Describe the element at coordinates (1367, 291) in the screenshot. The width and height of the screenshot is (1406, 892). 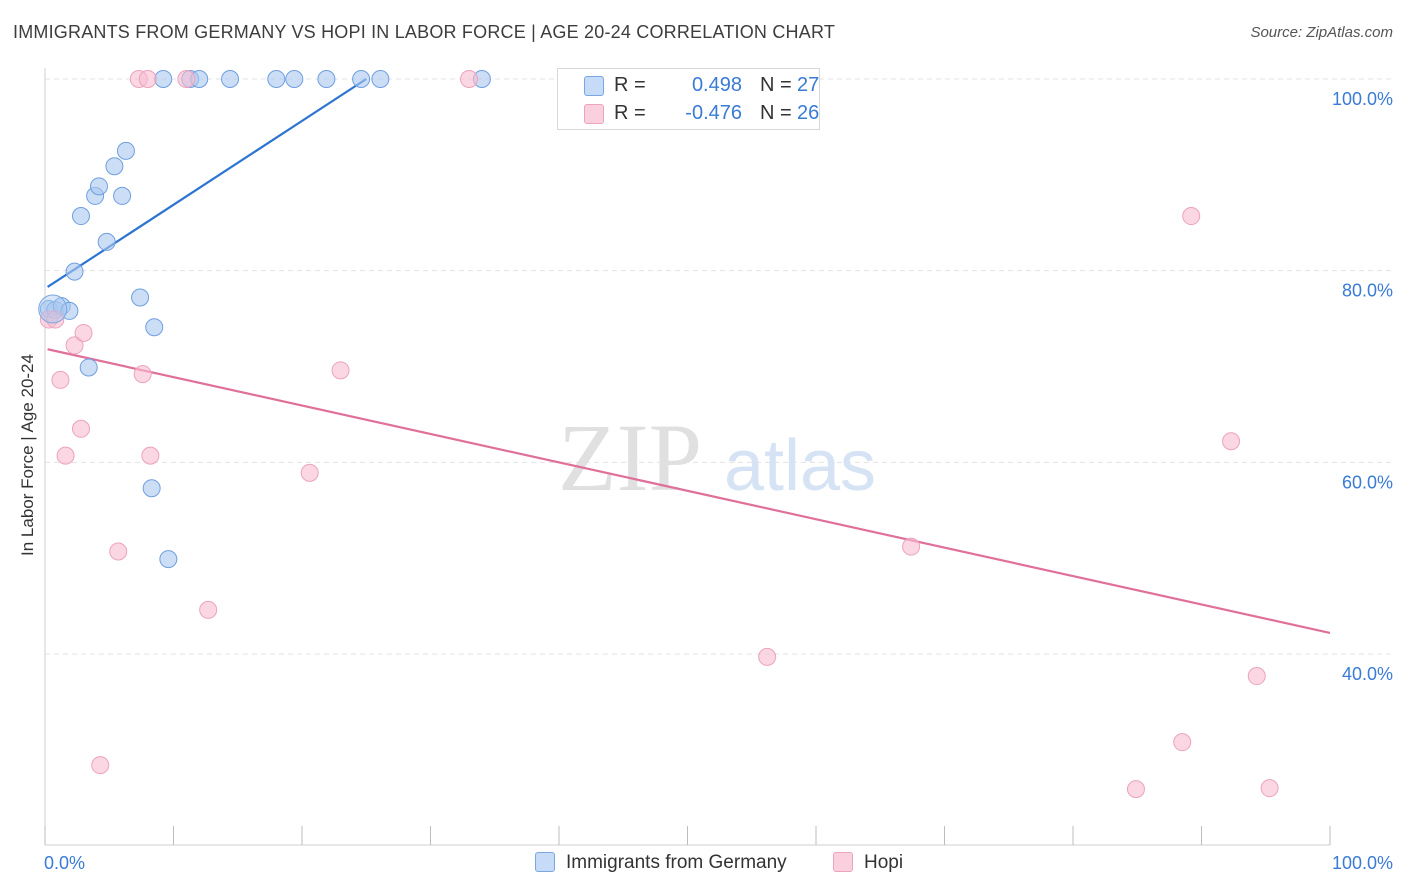
I see `y-tick-label: 80.0%` at that location.